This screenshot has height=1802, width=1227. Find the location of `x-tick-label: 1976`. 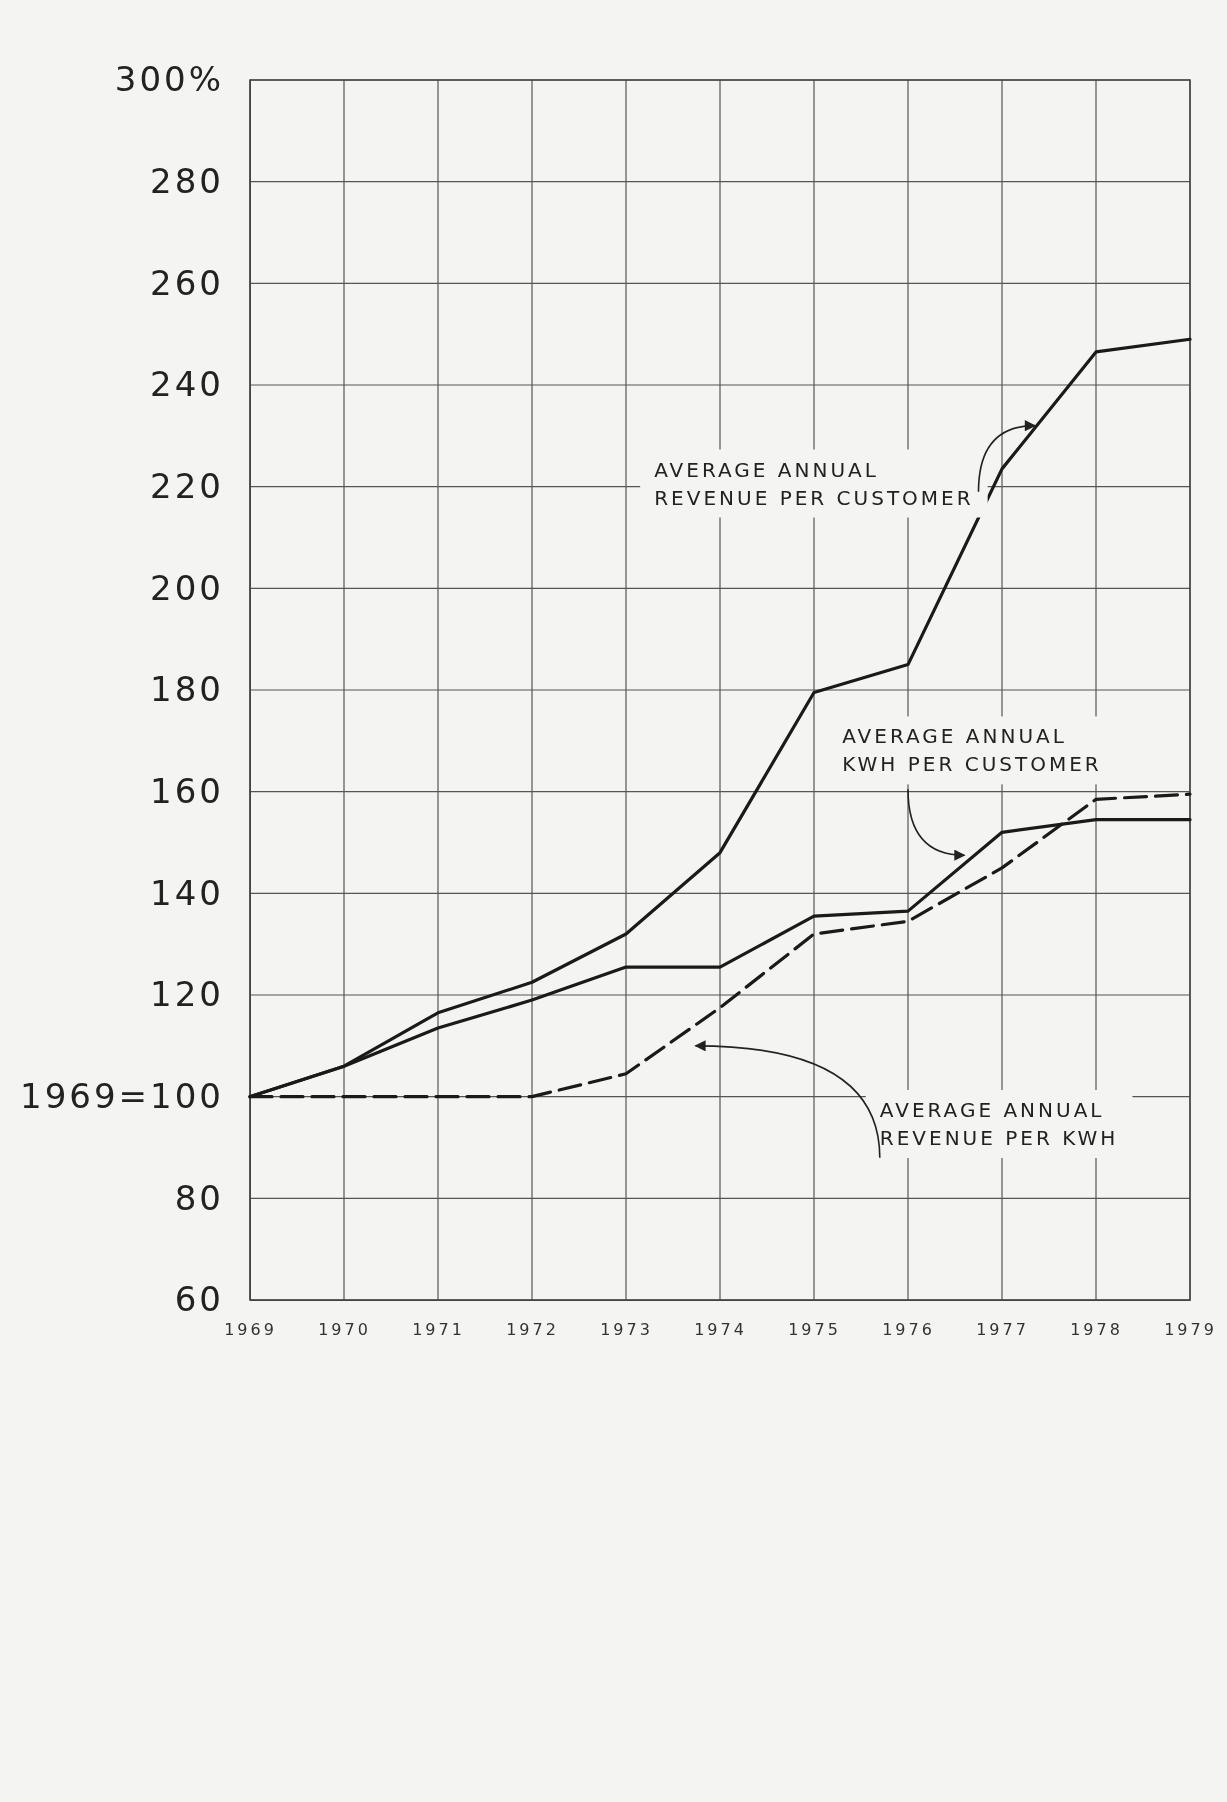

x-tick-label: 1976 is located at coordinates (908, 1330).